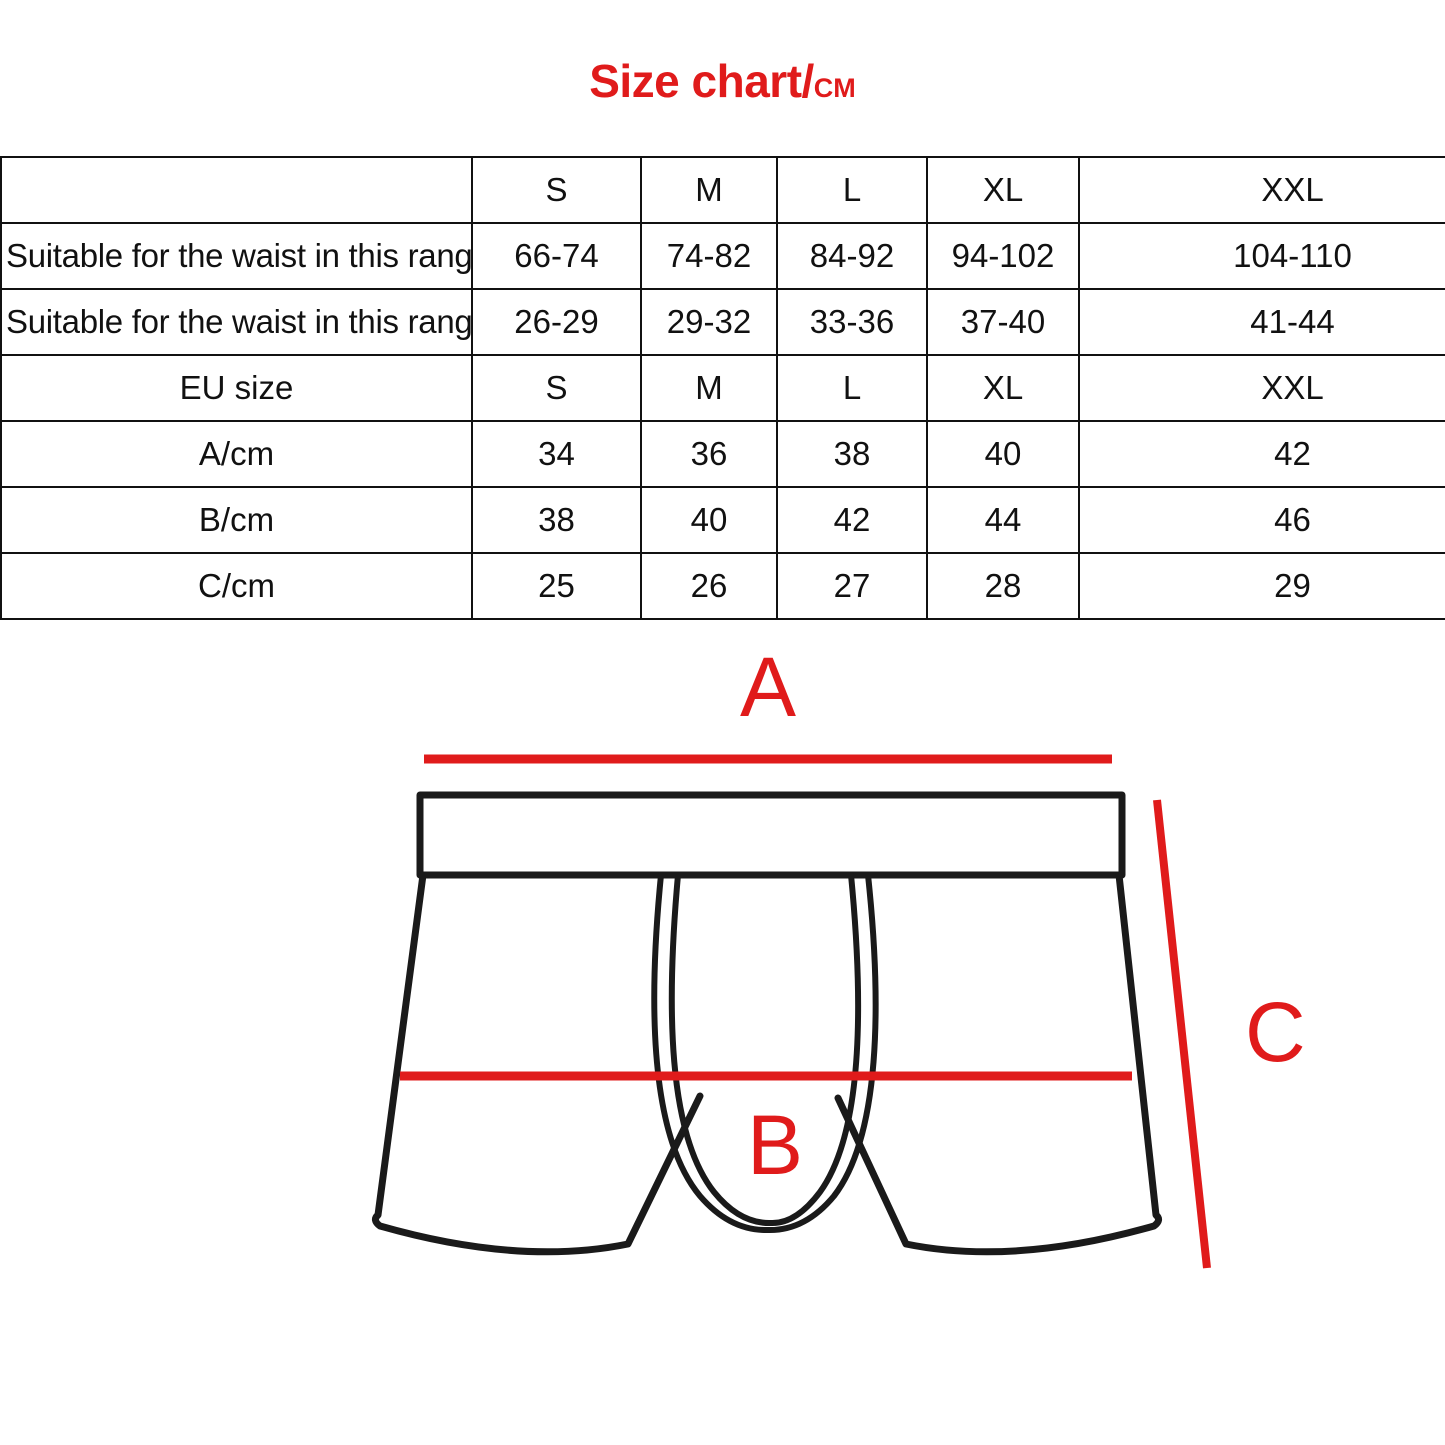 The height and width of the screenshot is (1445, 1445). What do you see at coordinates (1003, 322) in the screenshot?
I see `cell-waist-inch-xl: 37-40` at bounding box center [1003, 322].